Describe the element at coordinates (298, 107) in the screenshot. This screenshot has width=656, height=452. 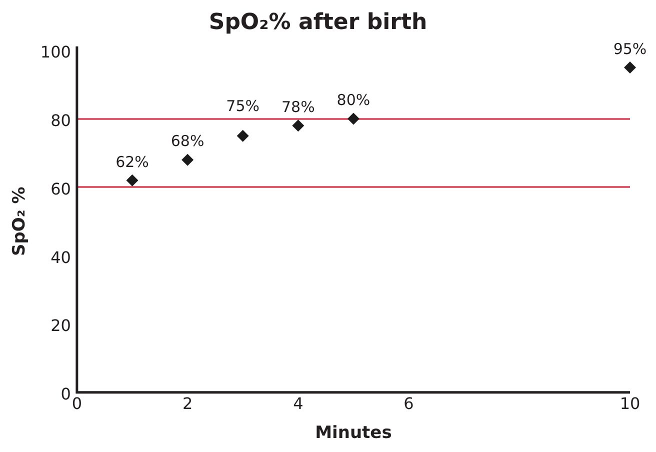
I see `data-label: 78%` at that location.